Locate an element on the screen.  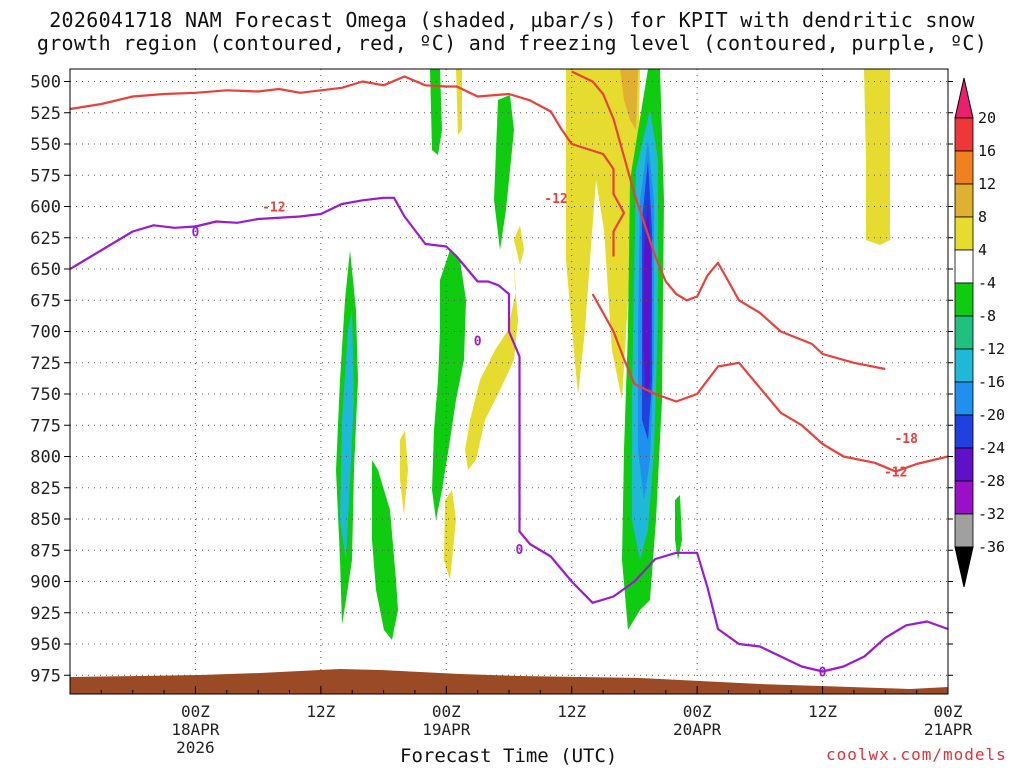
y-tick-label: 900 is located at coordinates (45, 583).